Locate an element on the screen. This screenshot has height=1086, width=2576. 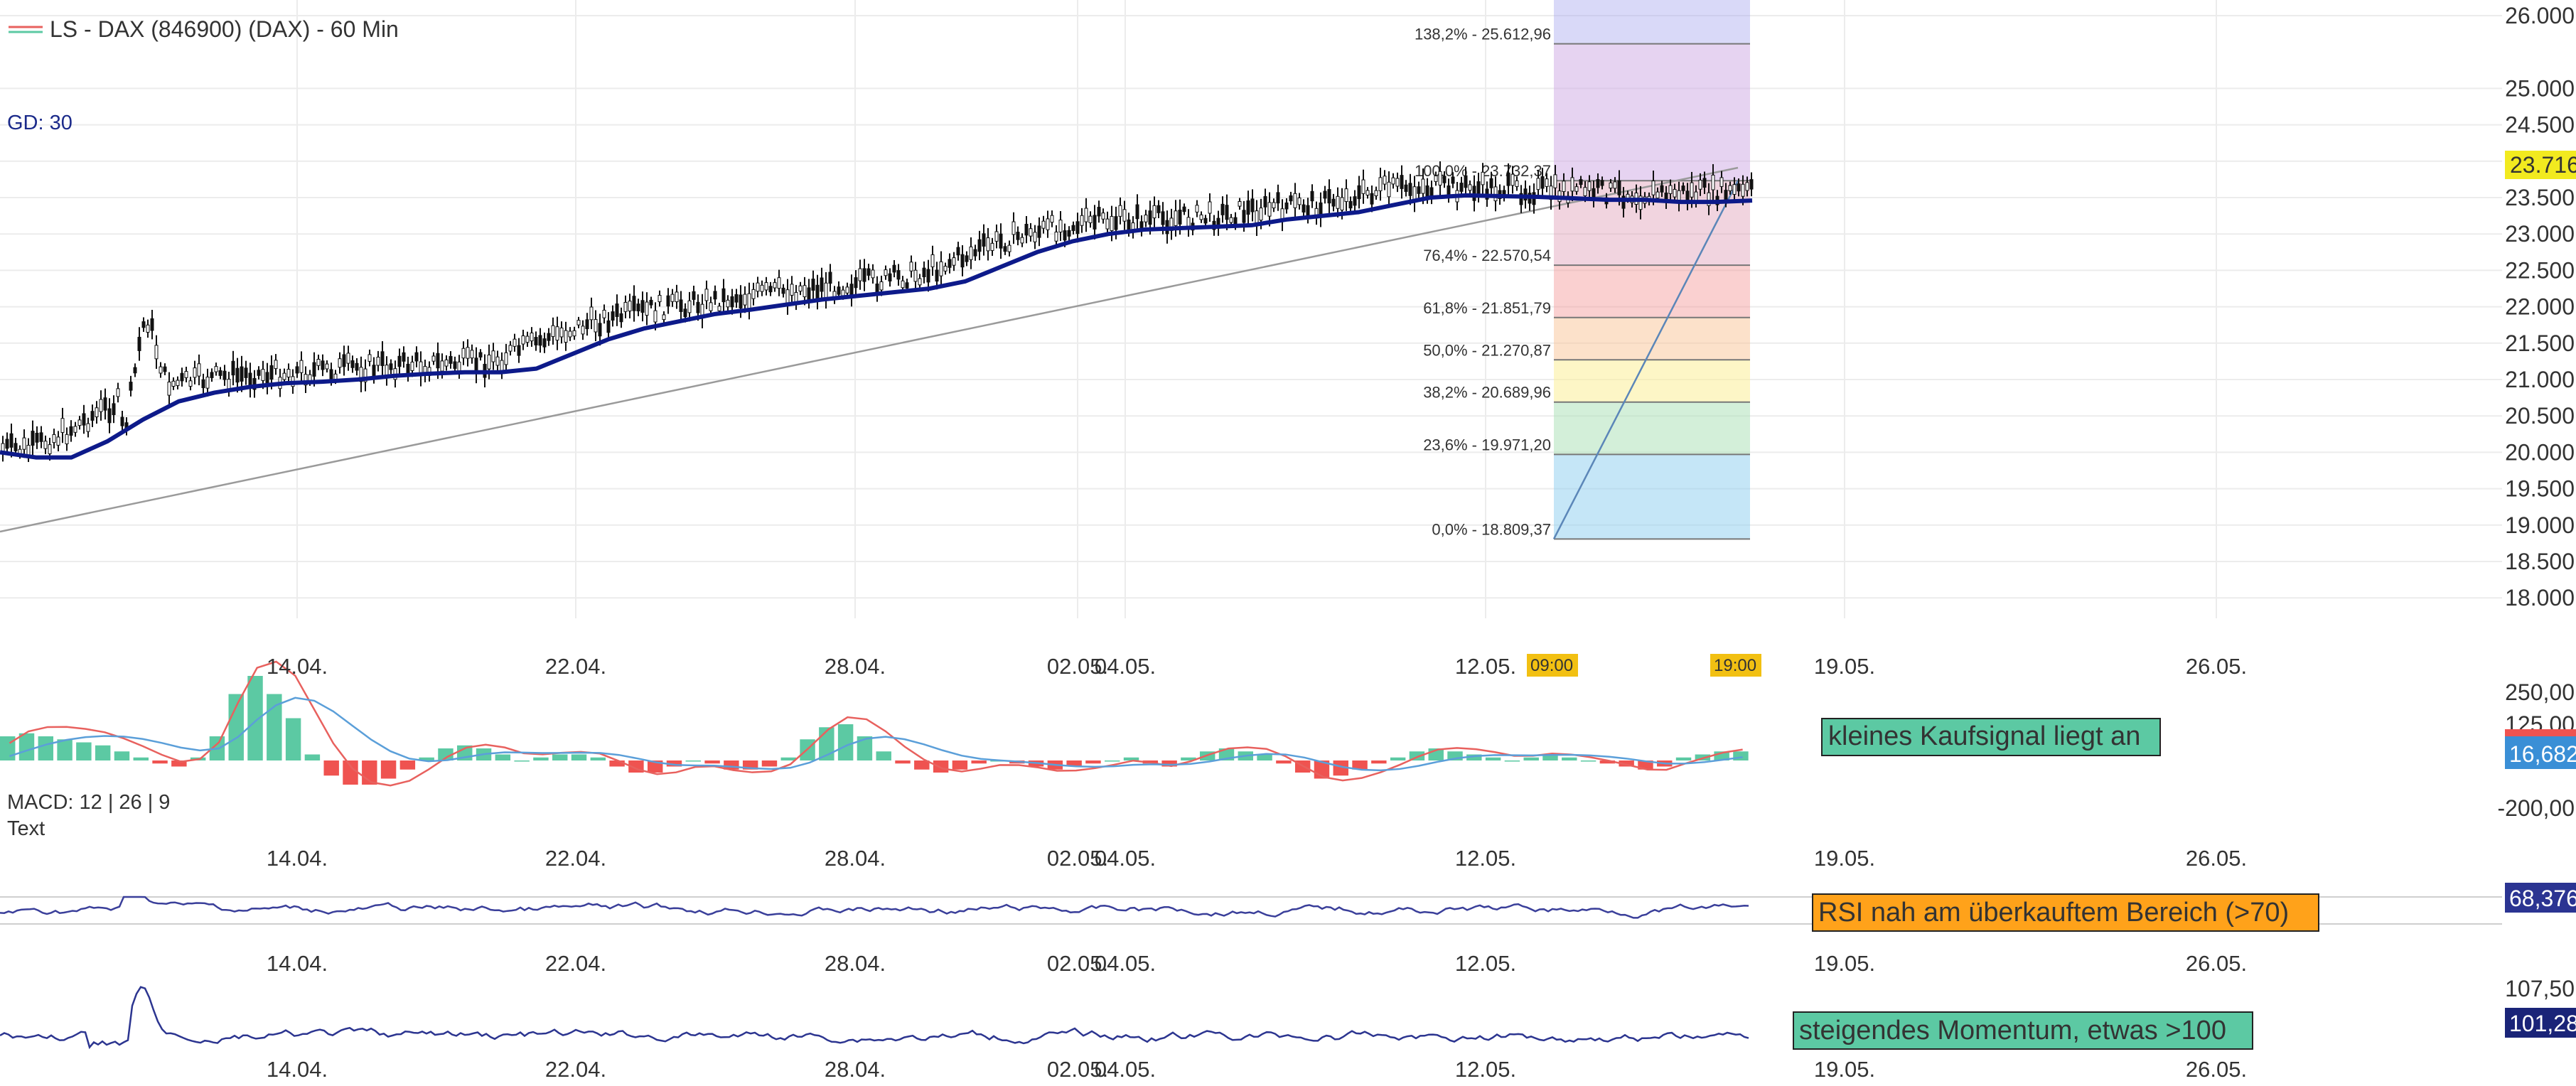
price-y-tick: 22.500 is located at coordinates (2540, 270).